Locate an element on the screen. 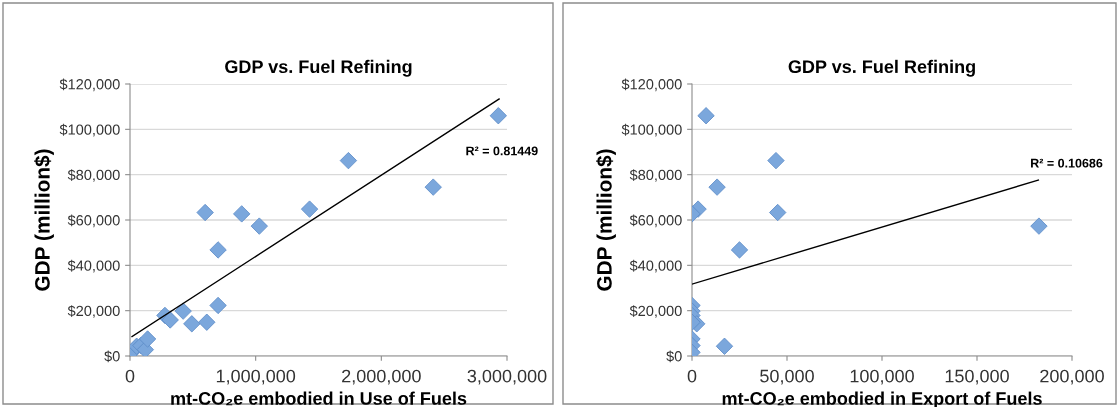 The height and width of the screenshot is (407, 1119). x-tick-label: 100,000 is located at coordinates (882, 377).